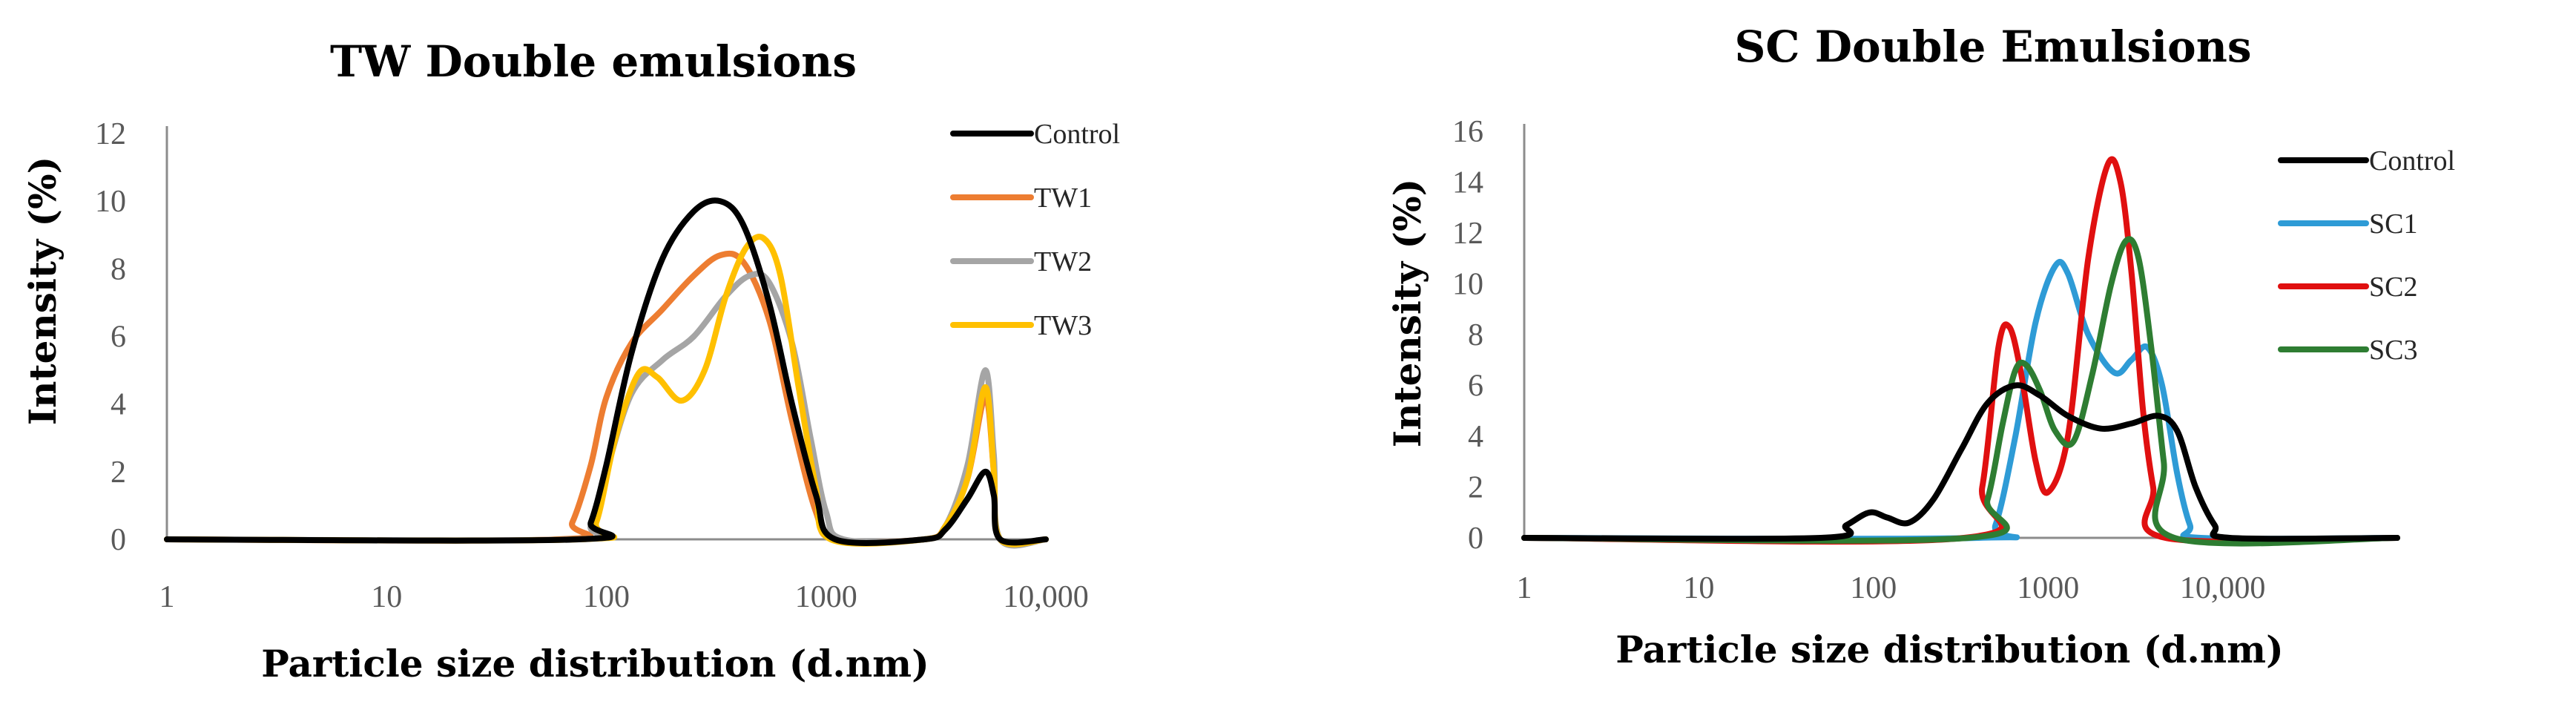 Image resolution: width=2576 pixels, height=707 pixels. Describe the element at coordinates (1468, 285) in the screenshot. I see `chart-2-y-tick-label: 10` at that location.